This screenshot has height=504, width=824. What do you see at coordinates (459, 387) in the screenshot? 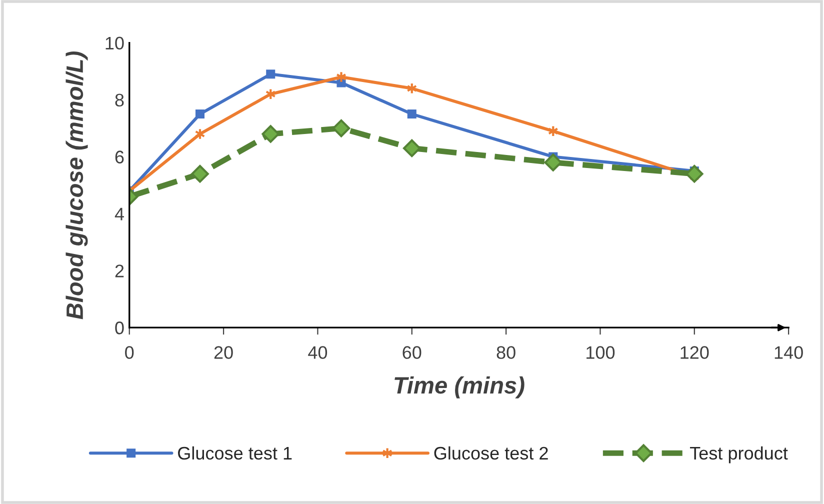
I see `x-axis-title: Time (mins)` at bounding box center [459, 387].